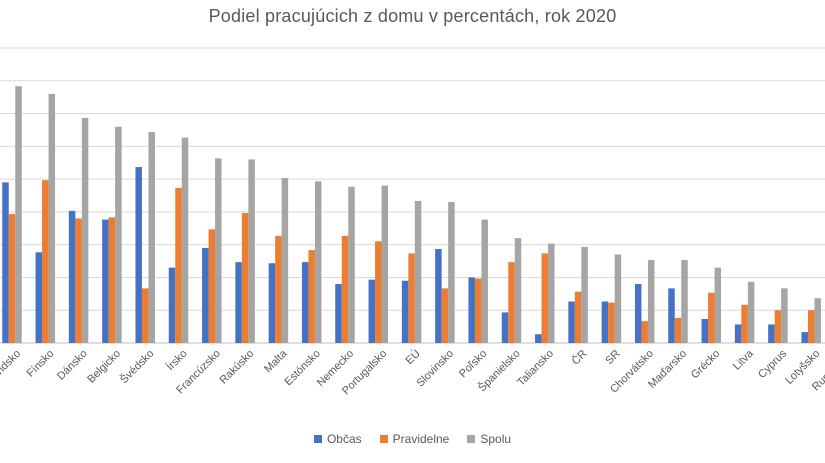 This screenshot has height=463, width=825. I want to click on legend-swatch-obcas, so click(317, 439).